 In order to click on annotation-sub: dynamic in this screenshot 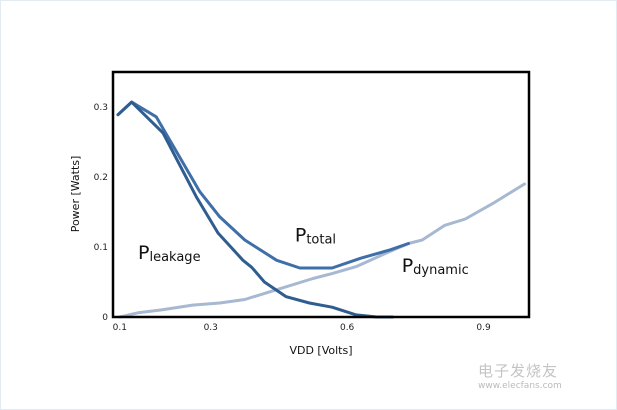, I will do `click(441, 270)`.